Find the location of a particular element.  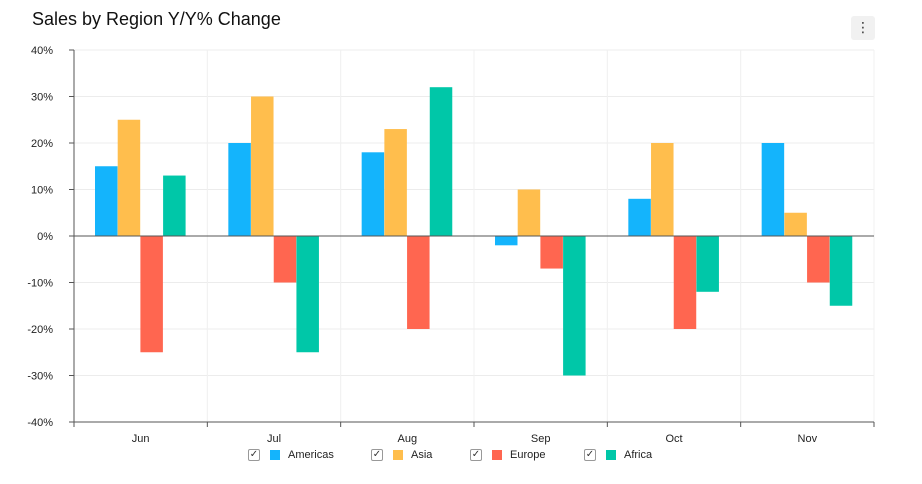

bar-europe-sep is located at coordinates (551, 252).